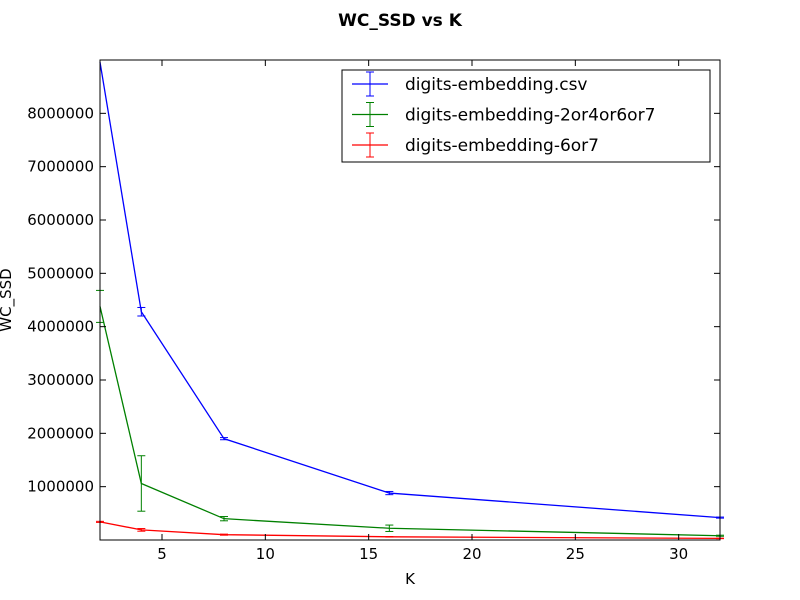  I want to click on chart-title: WC_SSD vs K, so click(400, 21).